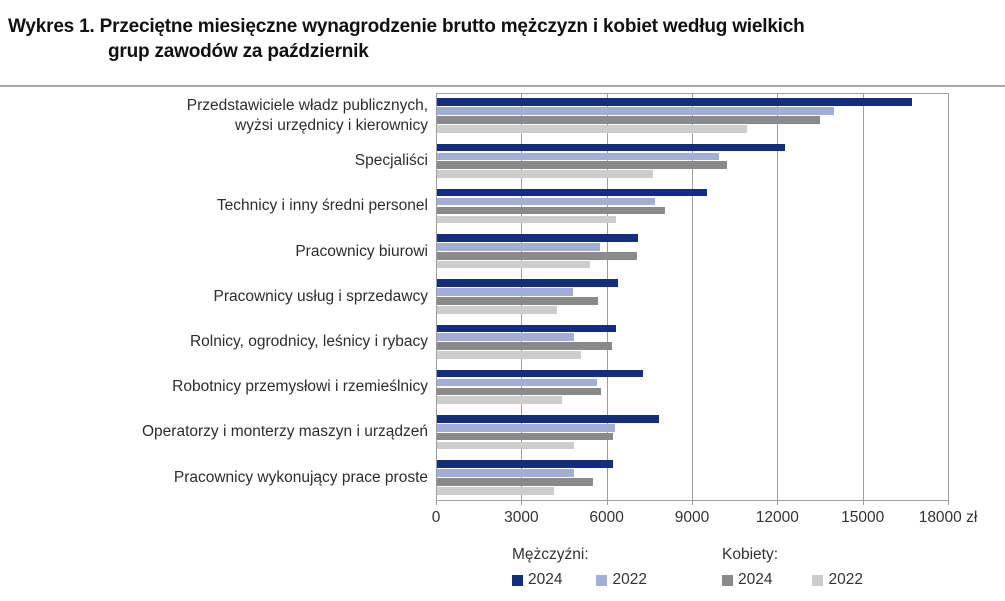  I want to click on legend-item-men-2024: 2024, so click(537, 580).